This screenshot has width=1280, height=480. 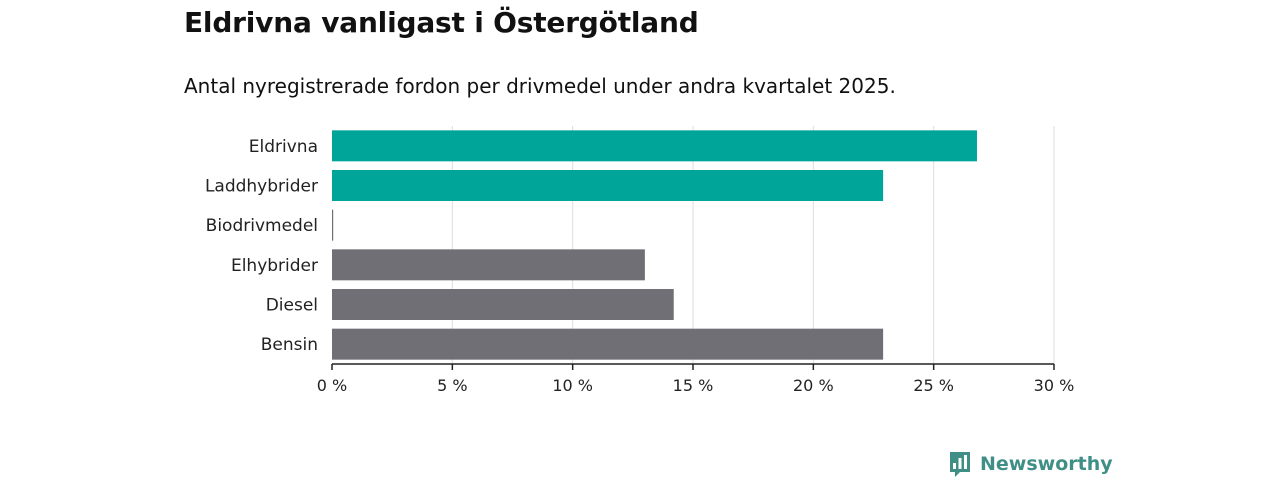 I want to click on x-tick-label: 20 %, so click(x=813, y=385).